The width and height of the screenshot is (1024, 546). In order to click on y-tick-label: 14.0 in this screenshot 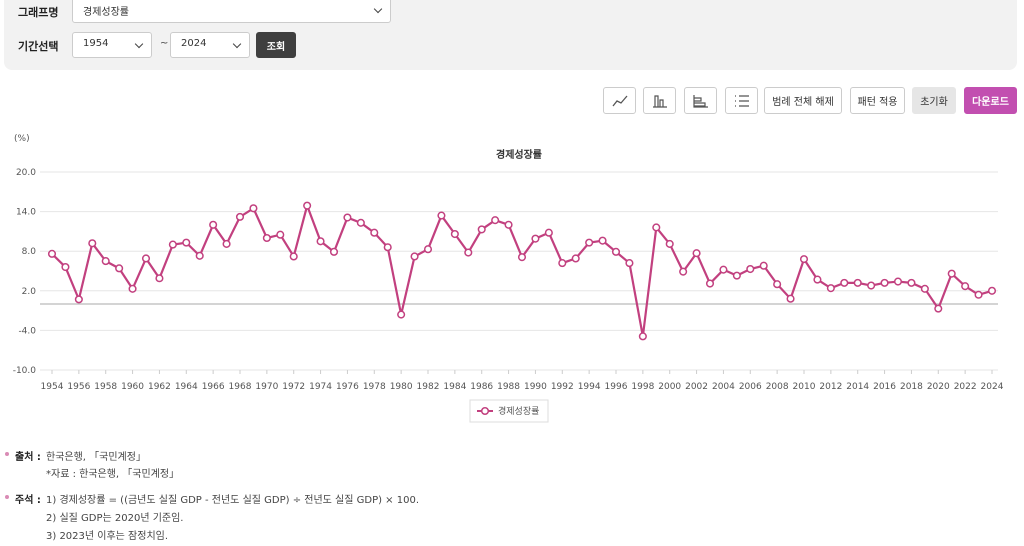, I will do `click(26, 213)`.